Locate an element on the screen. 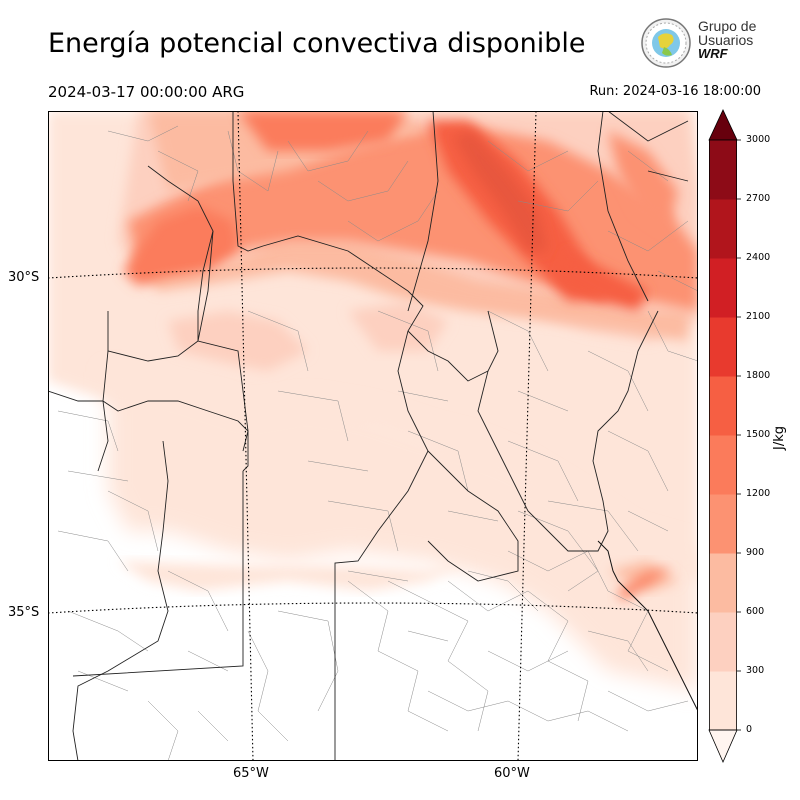 Image resolution: width=800 pixels, height=800 pixels. lat-label-35s: 35°S is located at coordinates (24, 612).